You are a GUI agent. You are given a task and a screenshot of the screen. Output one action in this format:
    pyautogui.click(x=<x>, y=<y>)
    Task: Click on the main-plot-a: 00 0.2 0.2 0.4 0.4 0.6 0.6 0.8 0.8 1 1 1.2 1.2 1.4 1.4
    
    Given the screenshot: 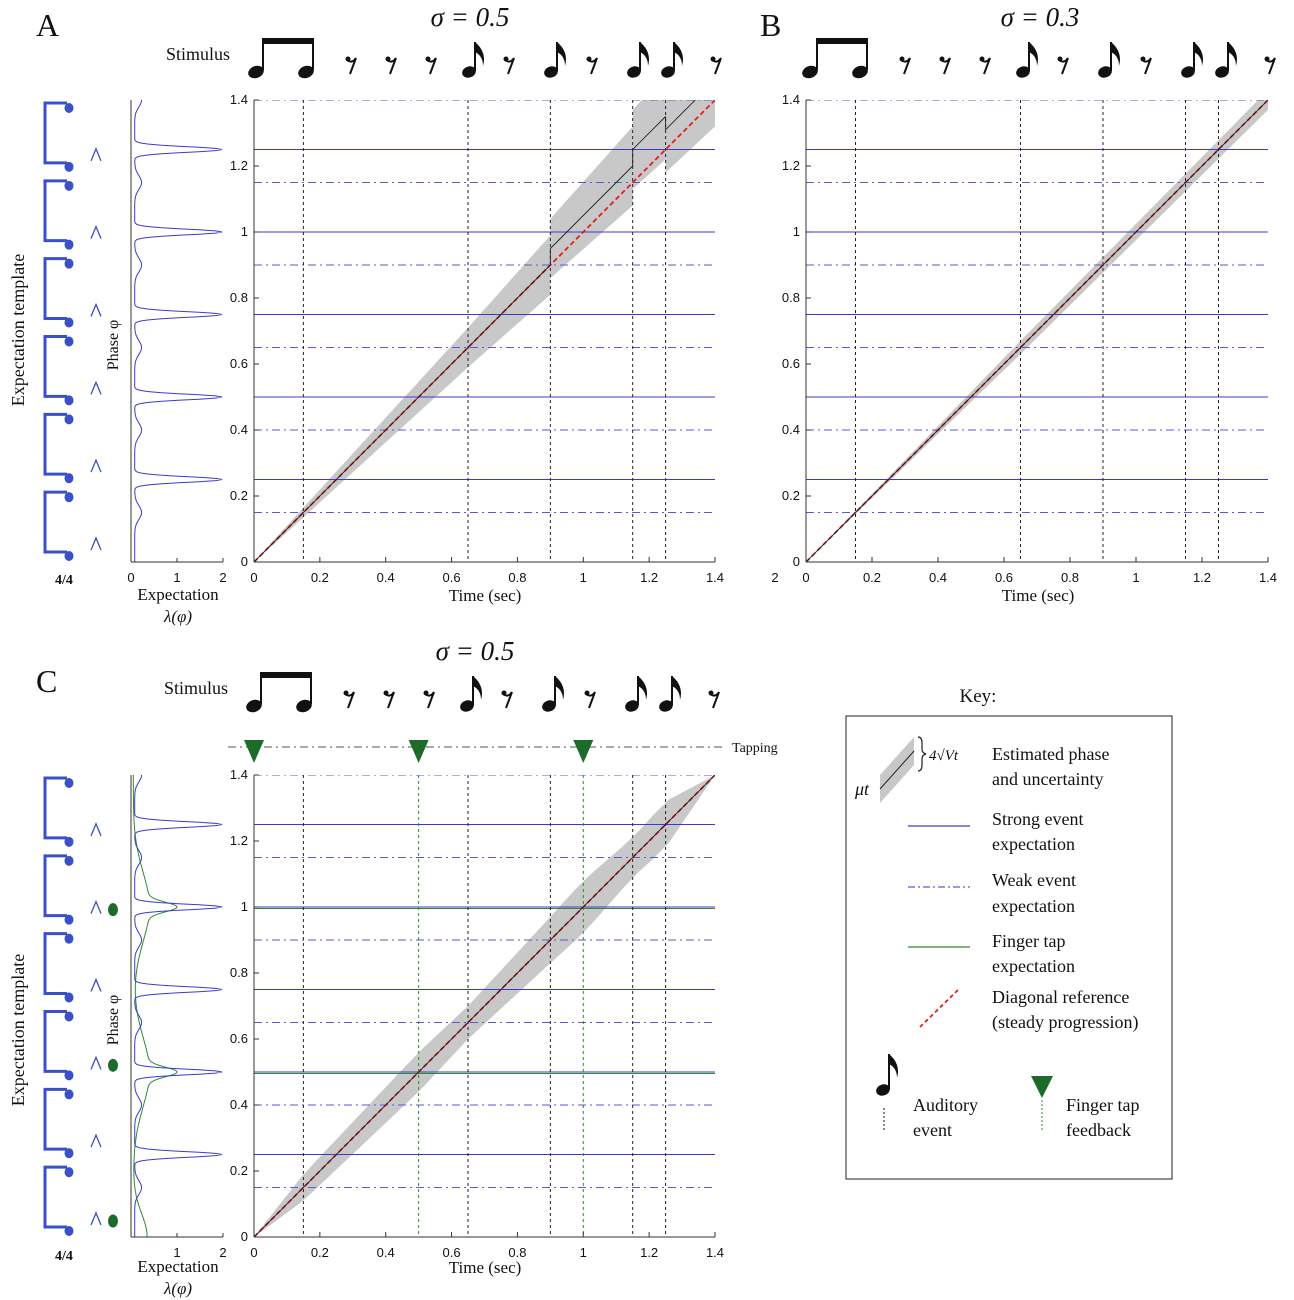 What is the action you would take?
    pyautogui.click(x=477, y=338)
    